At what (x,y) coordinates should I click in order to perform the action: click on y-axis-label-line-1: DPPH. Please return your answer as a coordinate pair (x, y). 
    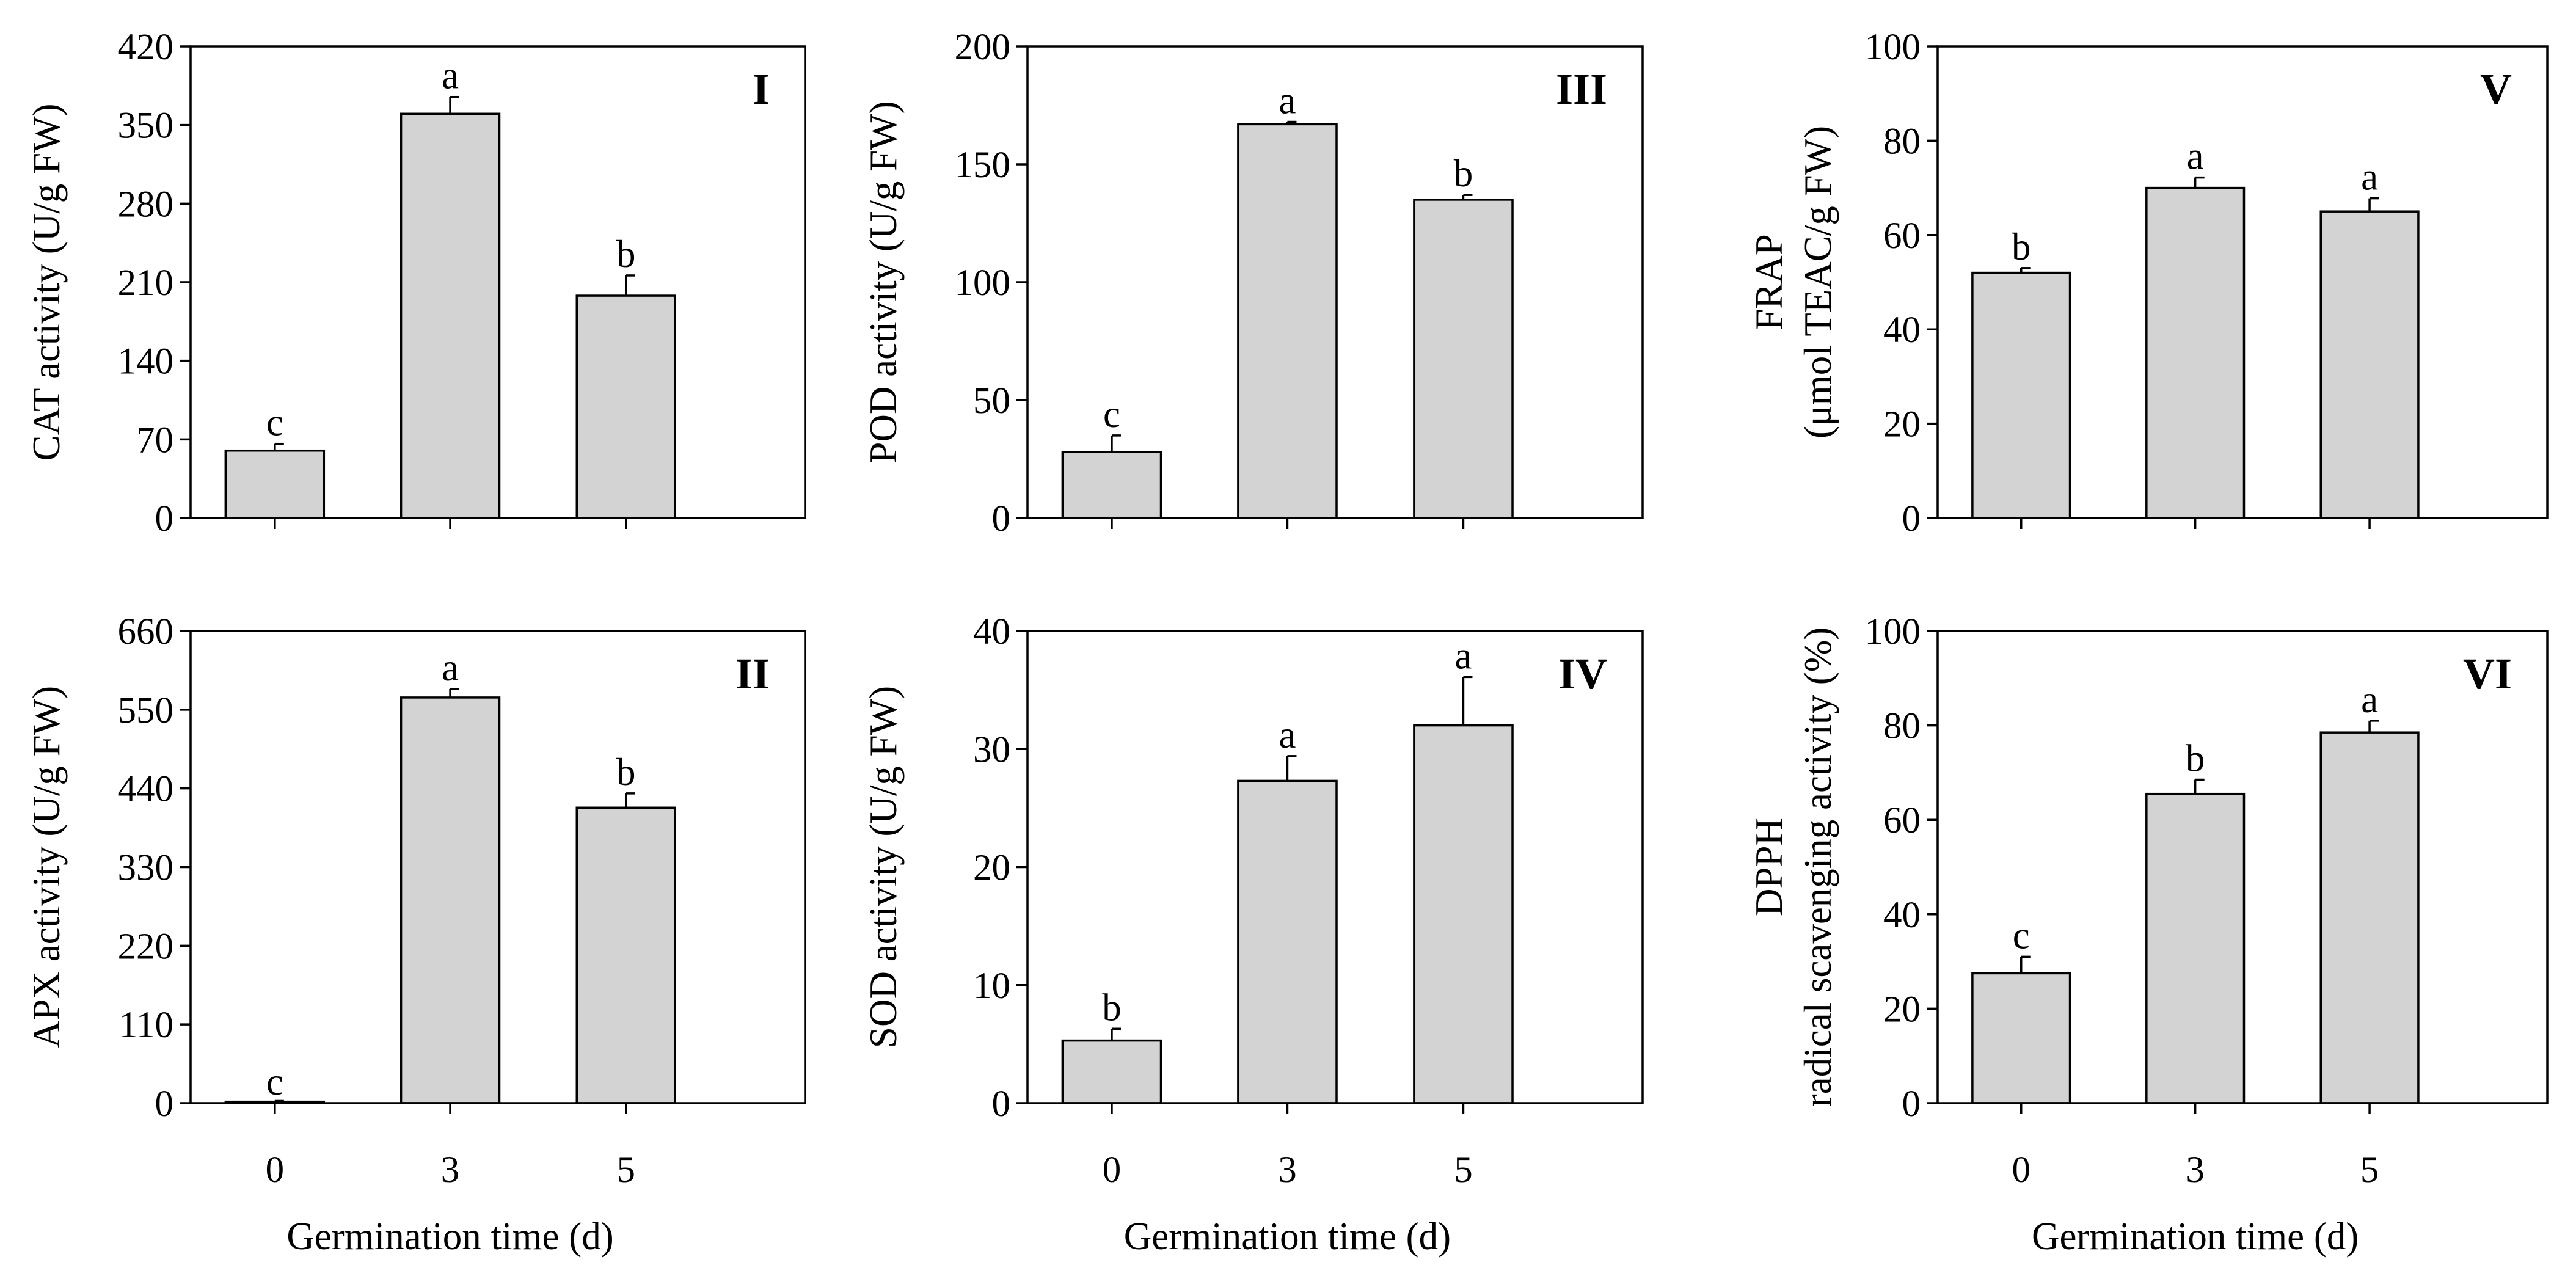
    Looking at the image, I should click on (1769, 867).